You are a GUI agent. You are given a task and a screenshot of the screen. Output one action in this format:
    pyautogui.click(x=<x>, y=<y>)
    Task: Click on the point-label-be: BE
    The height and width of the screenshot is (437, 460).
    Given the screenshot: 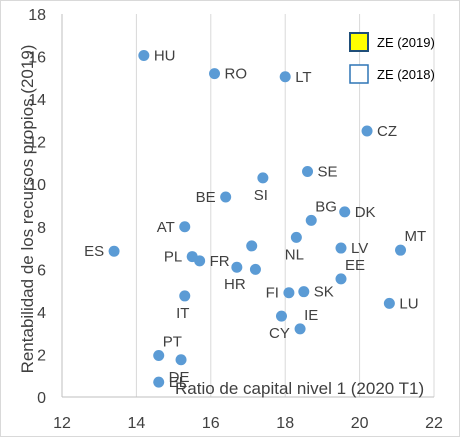 What is the action you would take?
    pyautogui.click(x=206, y=197)
    